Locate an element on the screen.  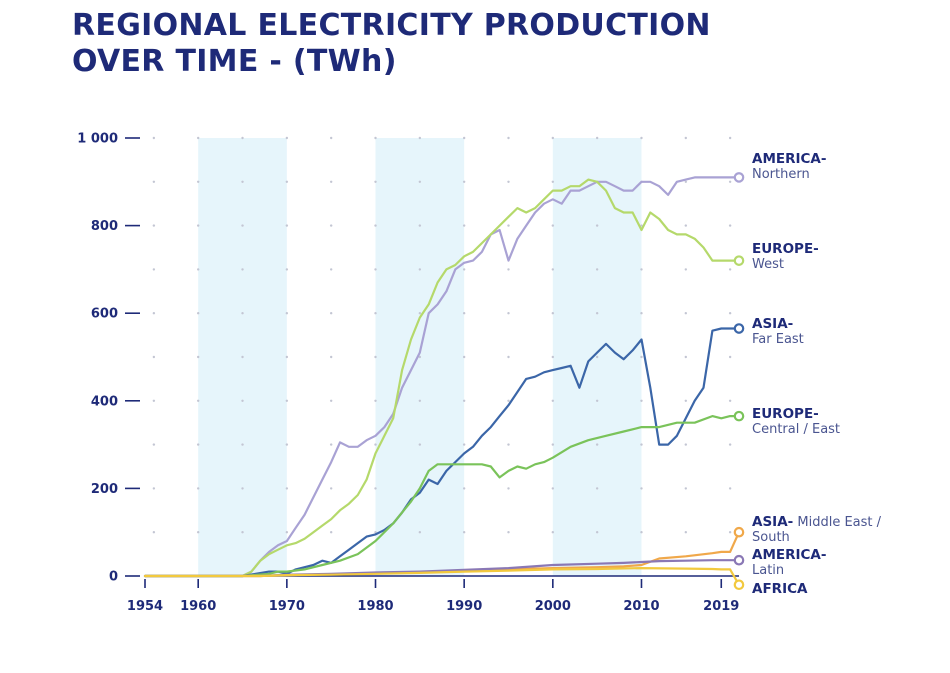
y-tick-label-1000: 1 000 is located at coordinates (97, 139).